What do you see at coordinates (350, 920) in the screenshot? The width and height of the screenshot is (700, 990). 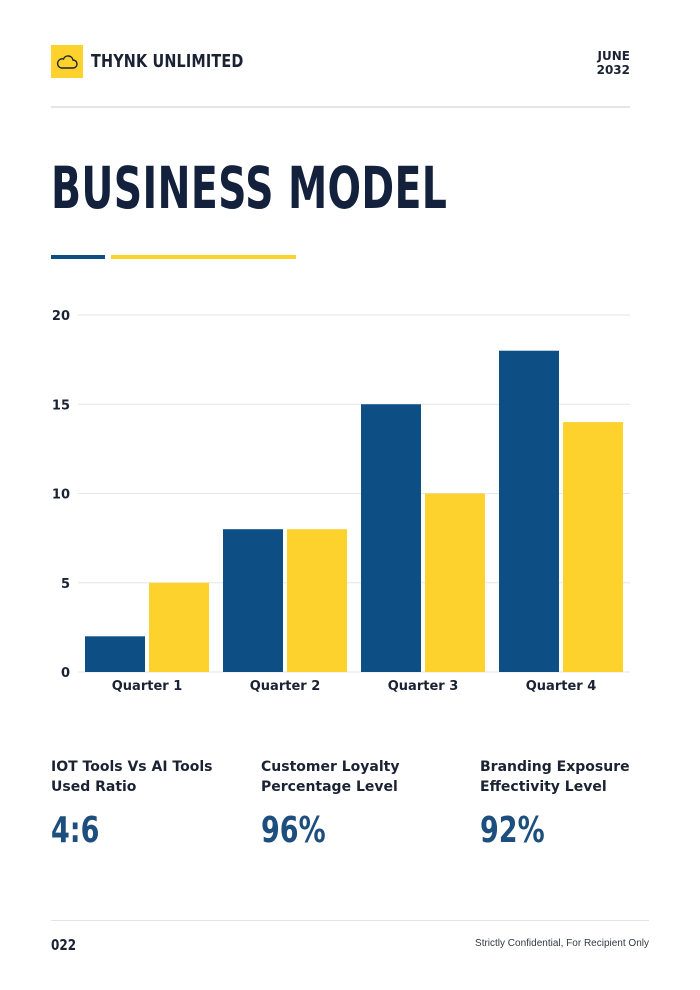 I see `footer-divider` at bounding box center [350, 920].